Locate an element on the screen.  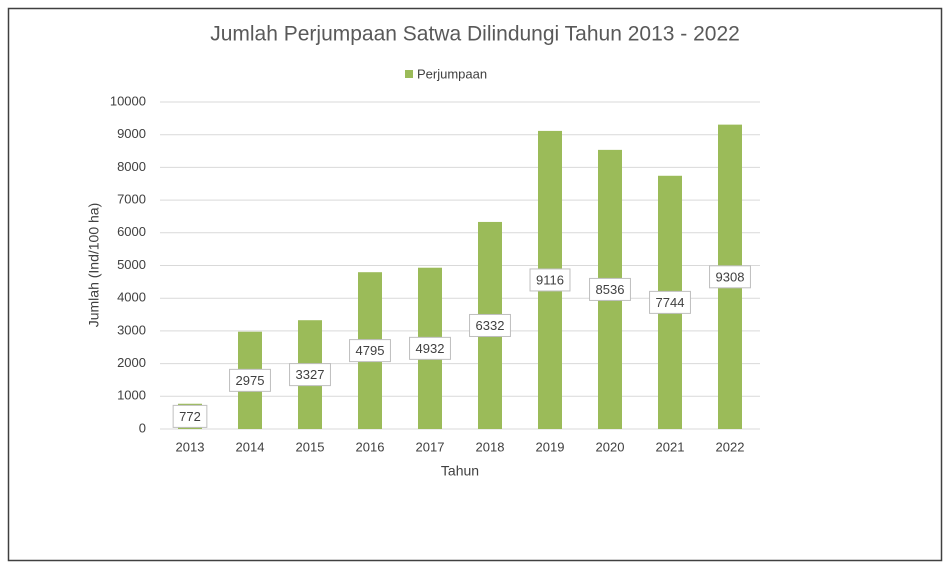
y-tick-label: 5000 is located at coordinates (131, 264).